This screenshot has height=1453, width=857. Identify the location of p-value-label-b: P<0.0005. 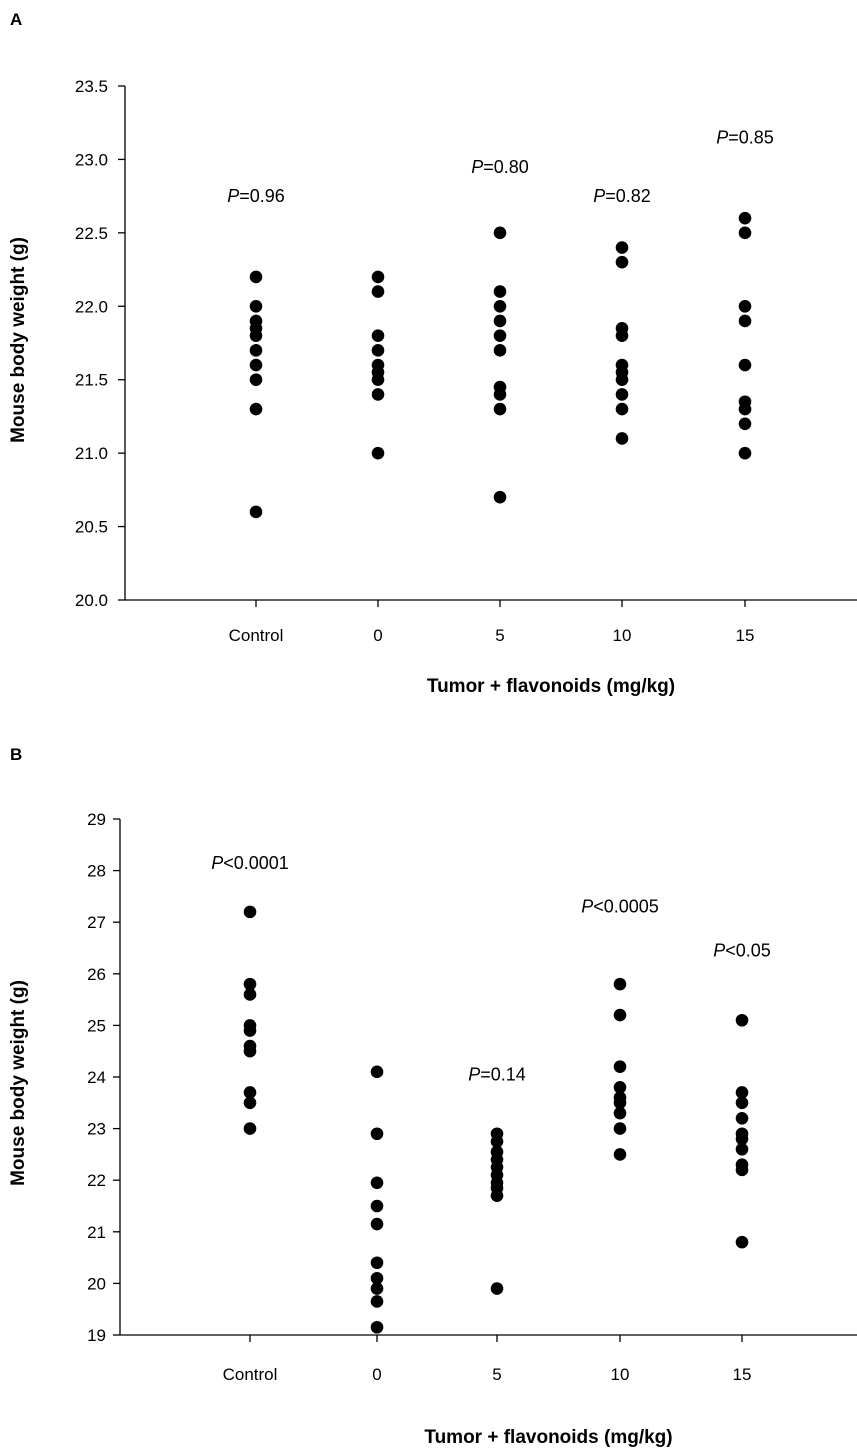
(620, 907).